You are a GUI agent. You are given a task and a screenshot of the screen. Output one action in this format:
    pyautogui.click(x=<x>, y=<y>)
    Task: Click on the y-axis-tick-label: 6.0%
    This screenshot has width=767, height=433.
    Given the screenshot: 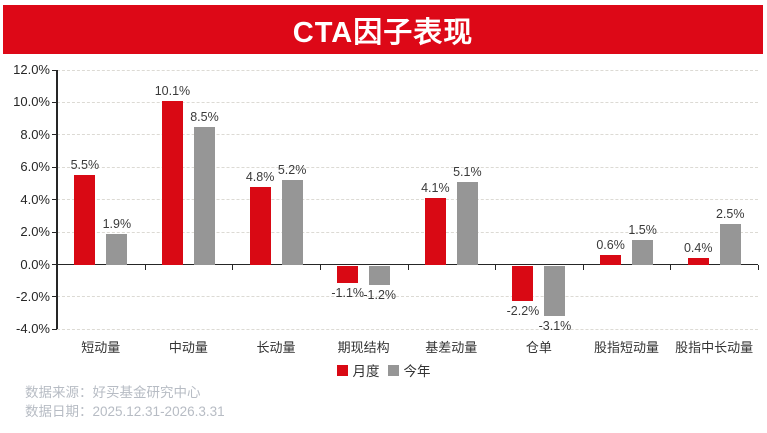 What is the action you would take?
    pyautogui.click(x=35, y=167)
    